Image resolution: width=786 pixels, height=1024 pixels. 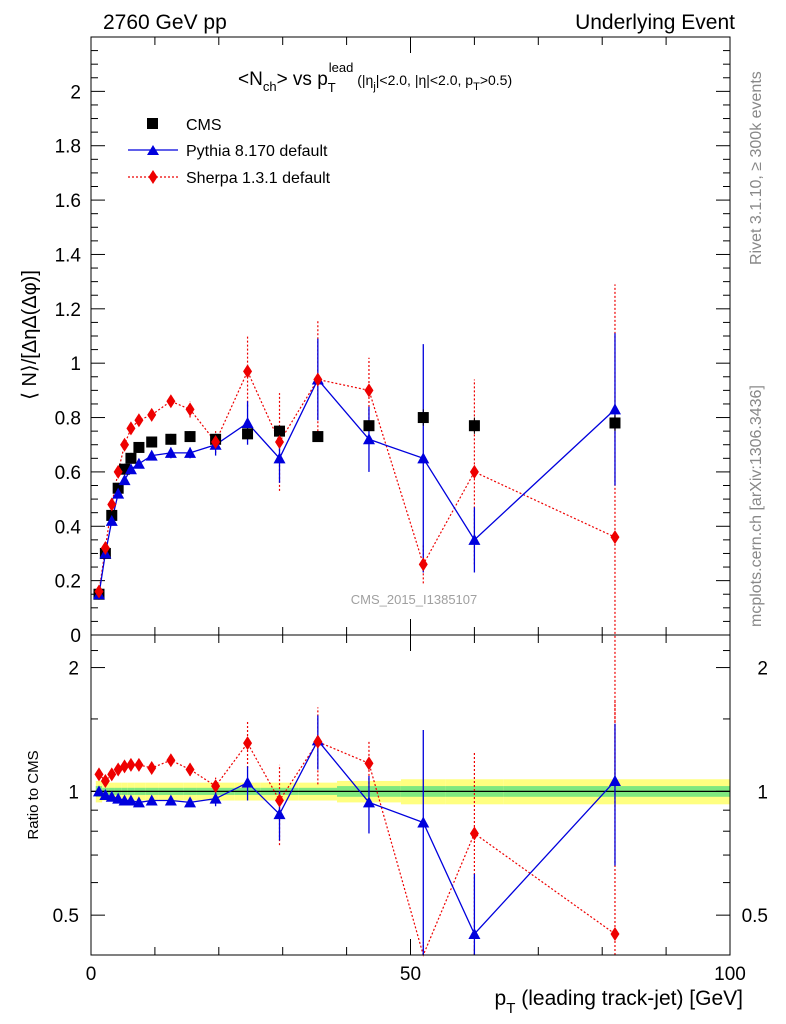 What do you see at coordinates (73, 669) in the screenshot?
I see `ratio-tick-label: 2` at bounding box center [73, 669].